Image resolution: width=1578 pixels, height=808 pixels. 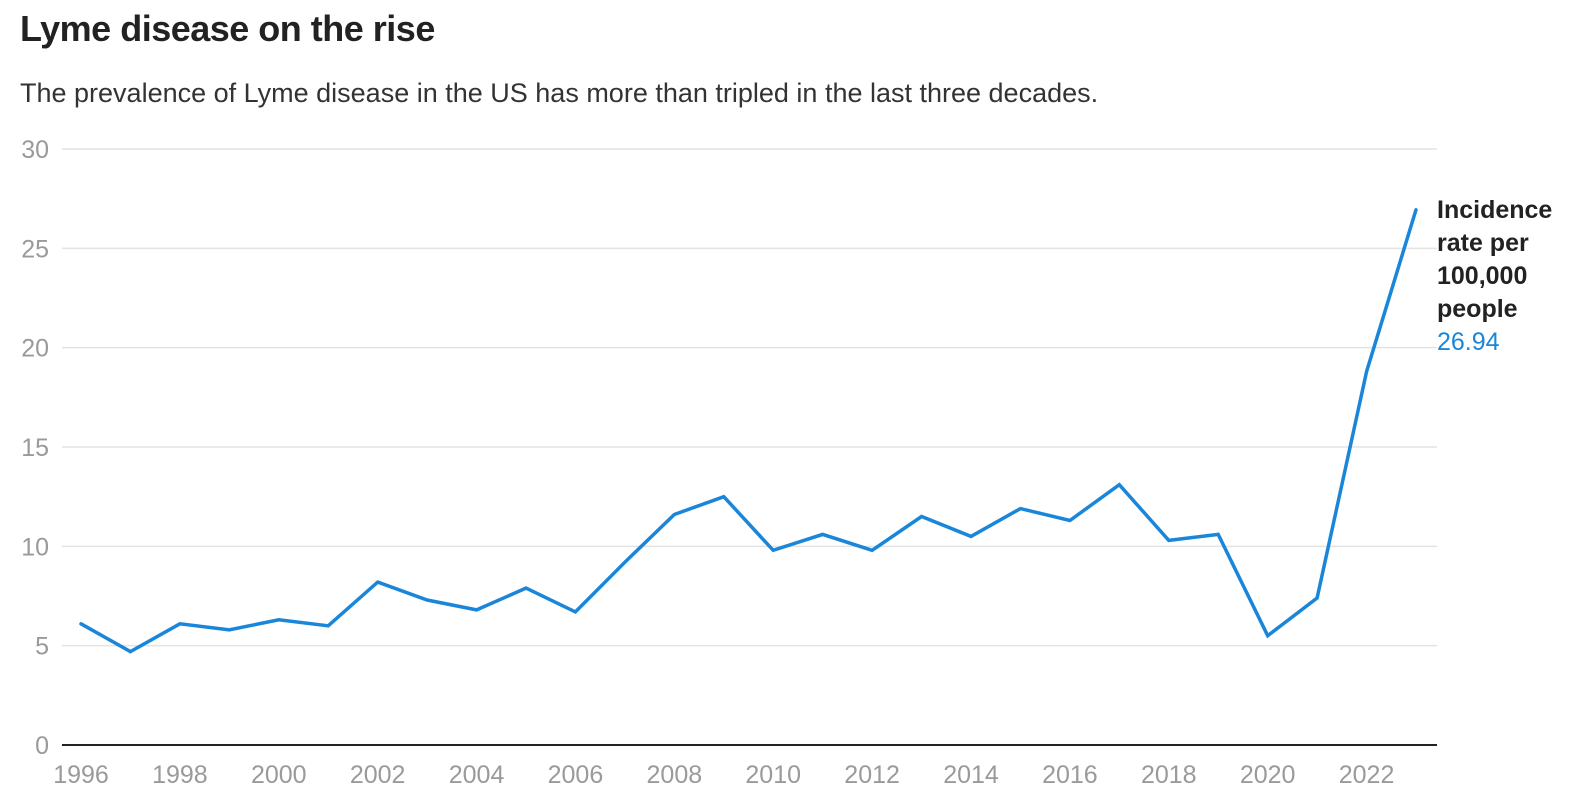 What do you see at coordinates (35, 249) in the screenshot?
I see `y-tick-label-25: 25` at bounding box center [35, 249].